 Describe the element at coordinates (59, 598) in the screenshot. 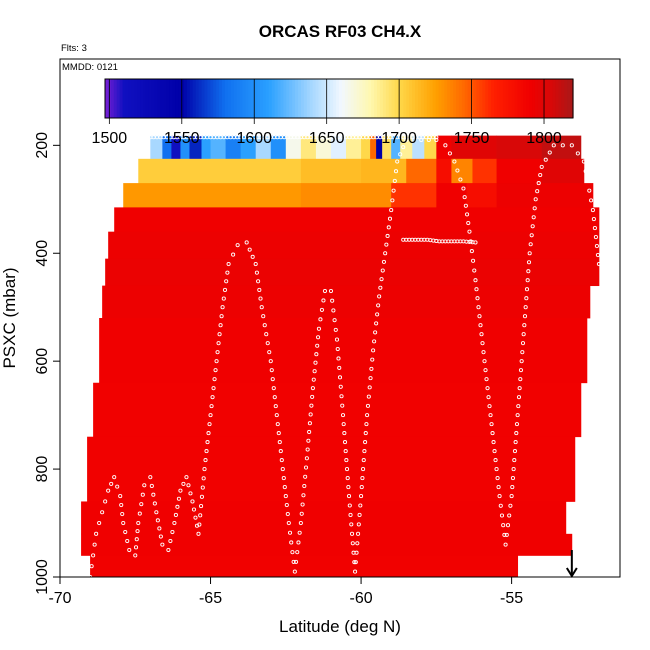

I see `x-tick-label: -70` at that location.